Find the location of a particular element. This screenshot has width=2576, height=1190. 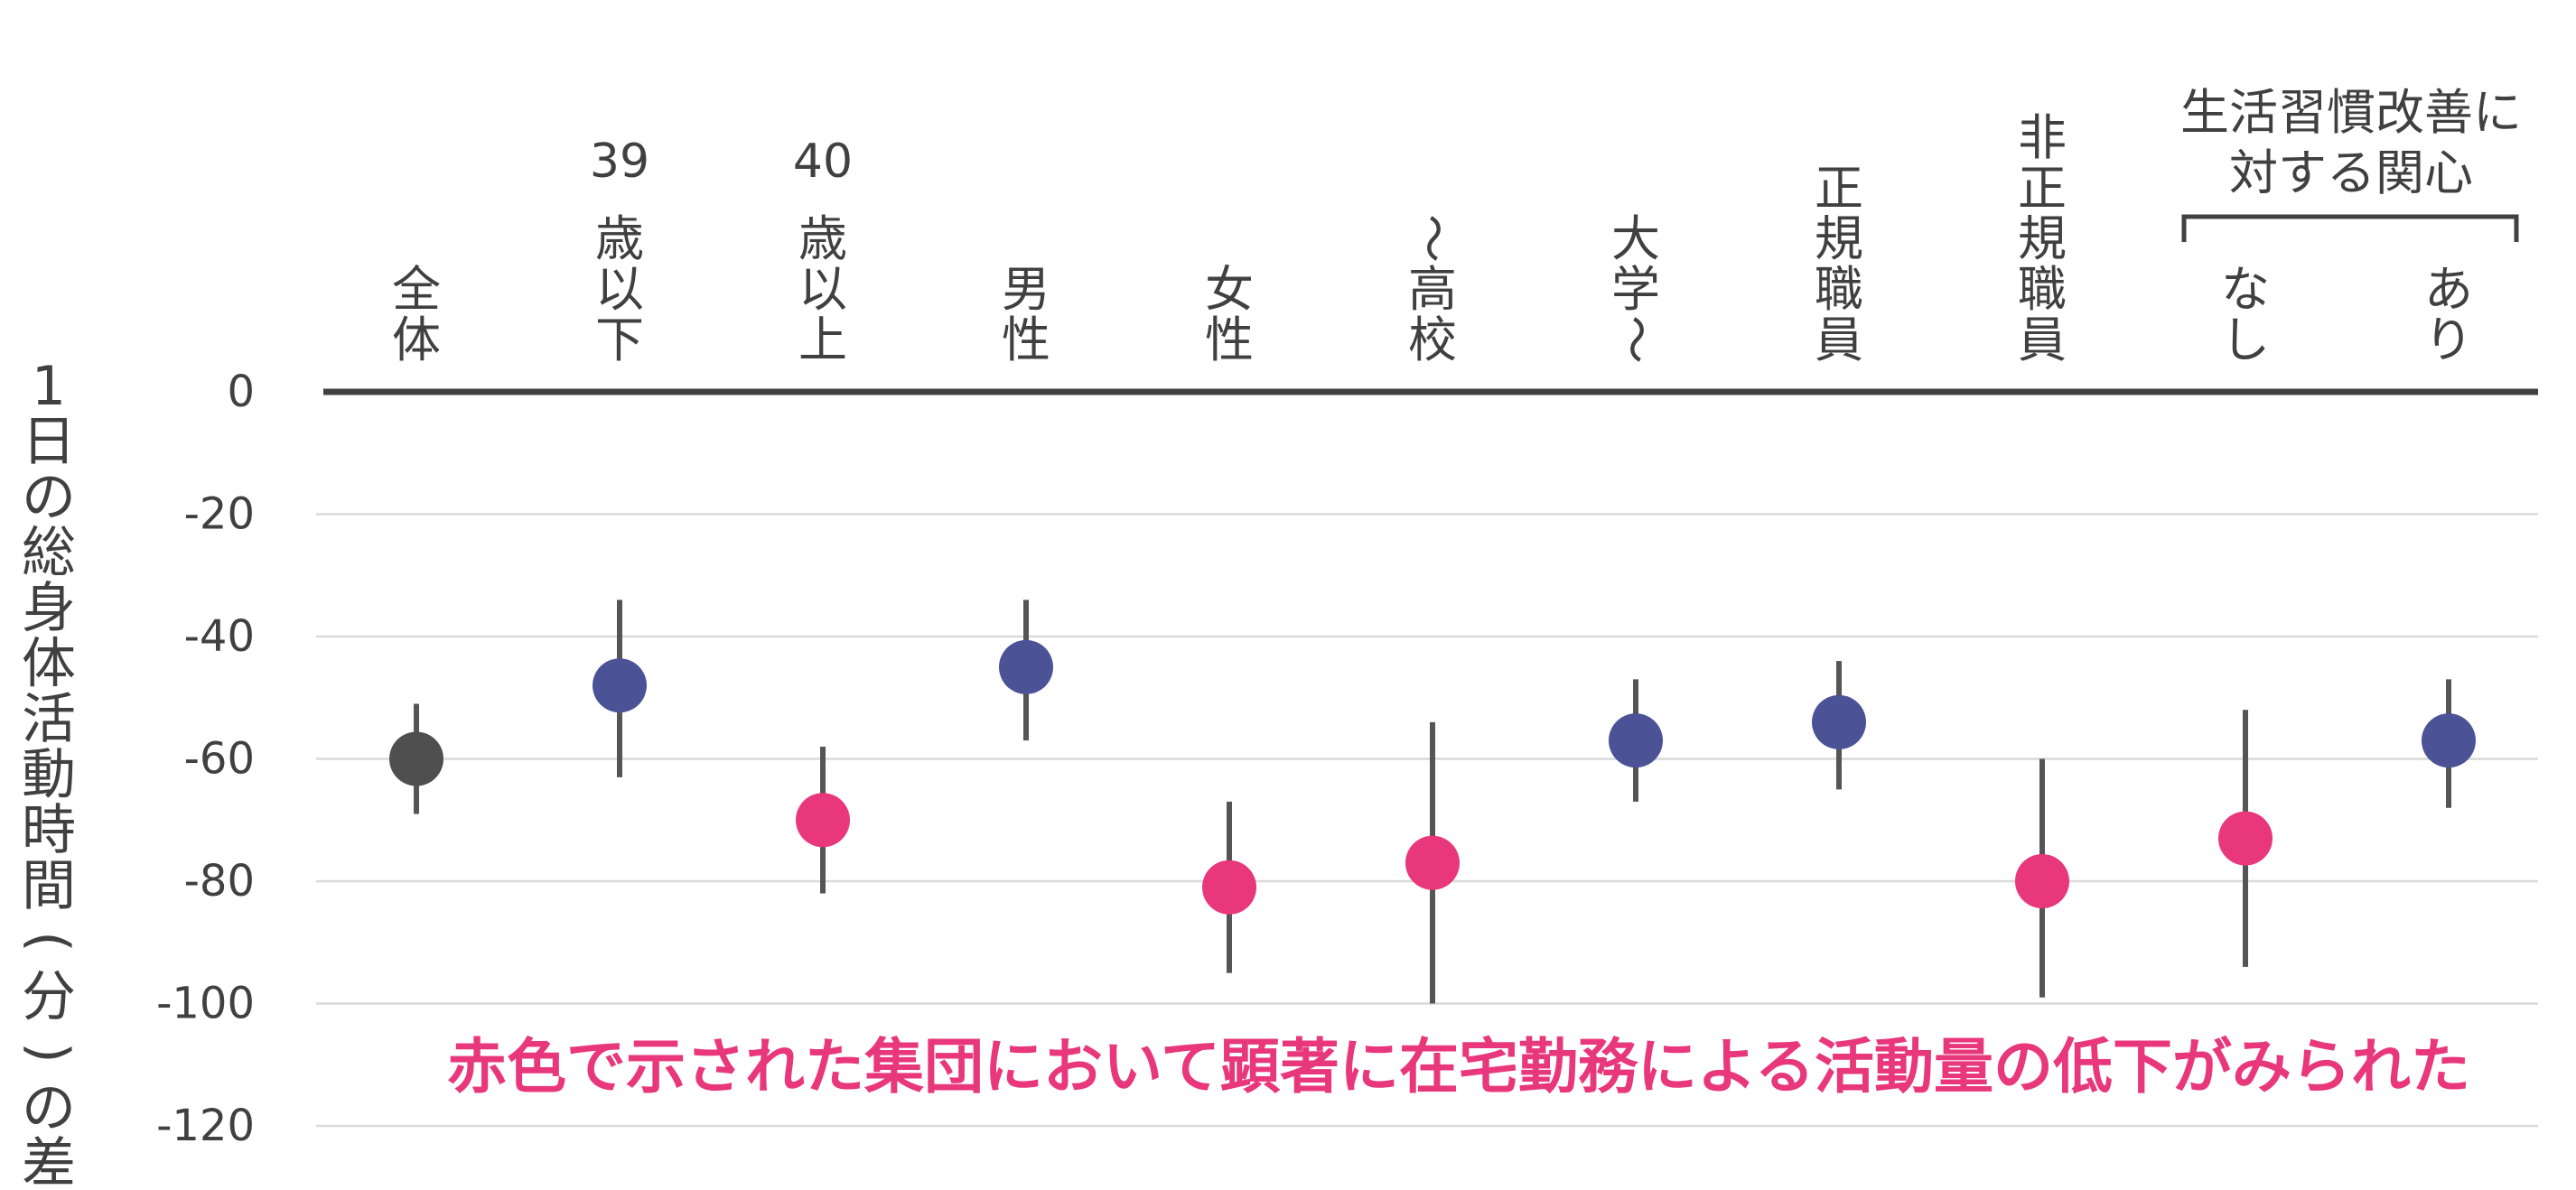

category-label-char: 全 is located at coordinates (416, 289).